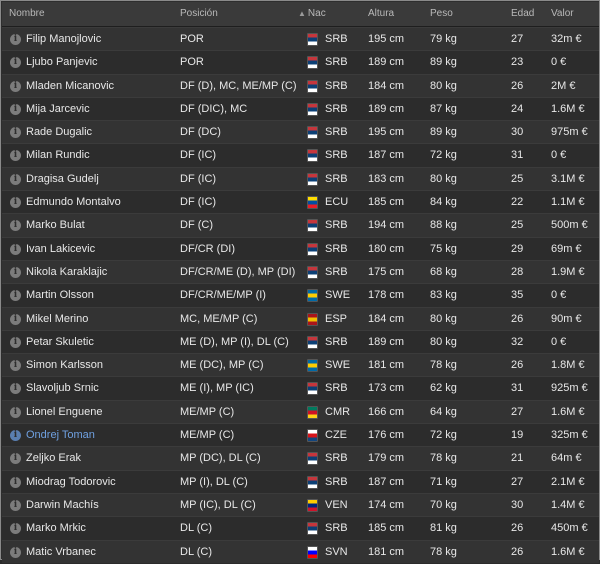  What do you see at coordinates (61, 248) in the screenshot?
I see `player-name: Ivan Lakicevic` at bounding box center [61, 248].